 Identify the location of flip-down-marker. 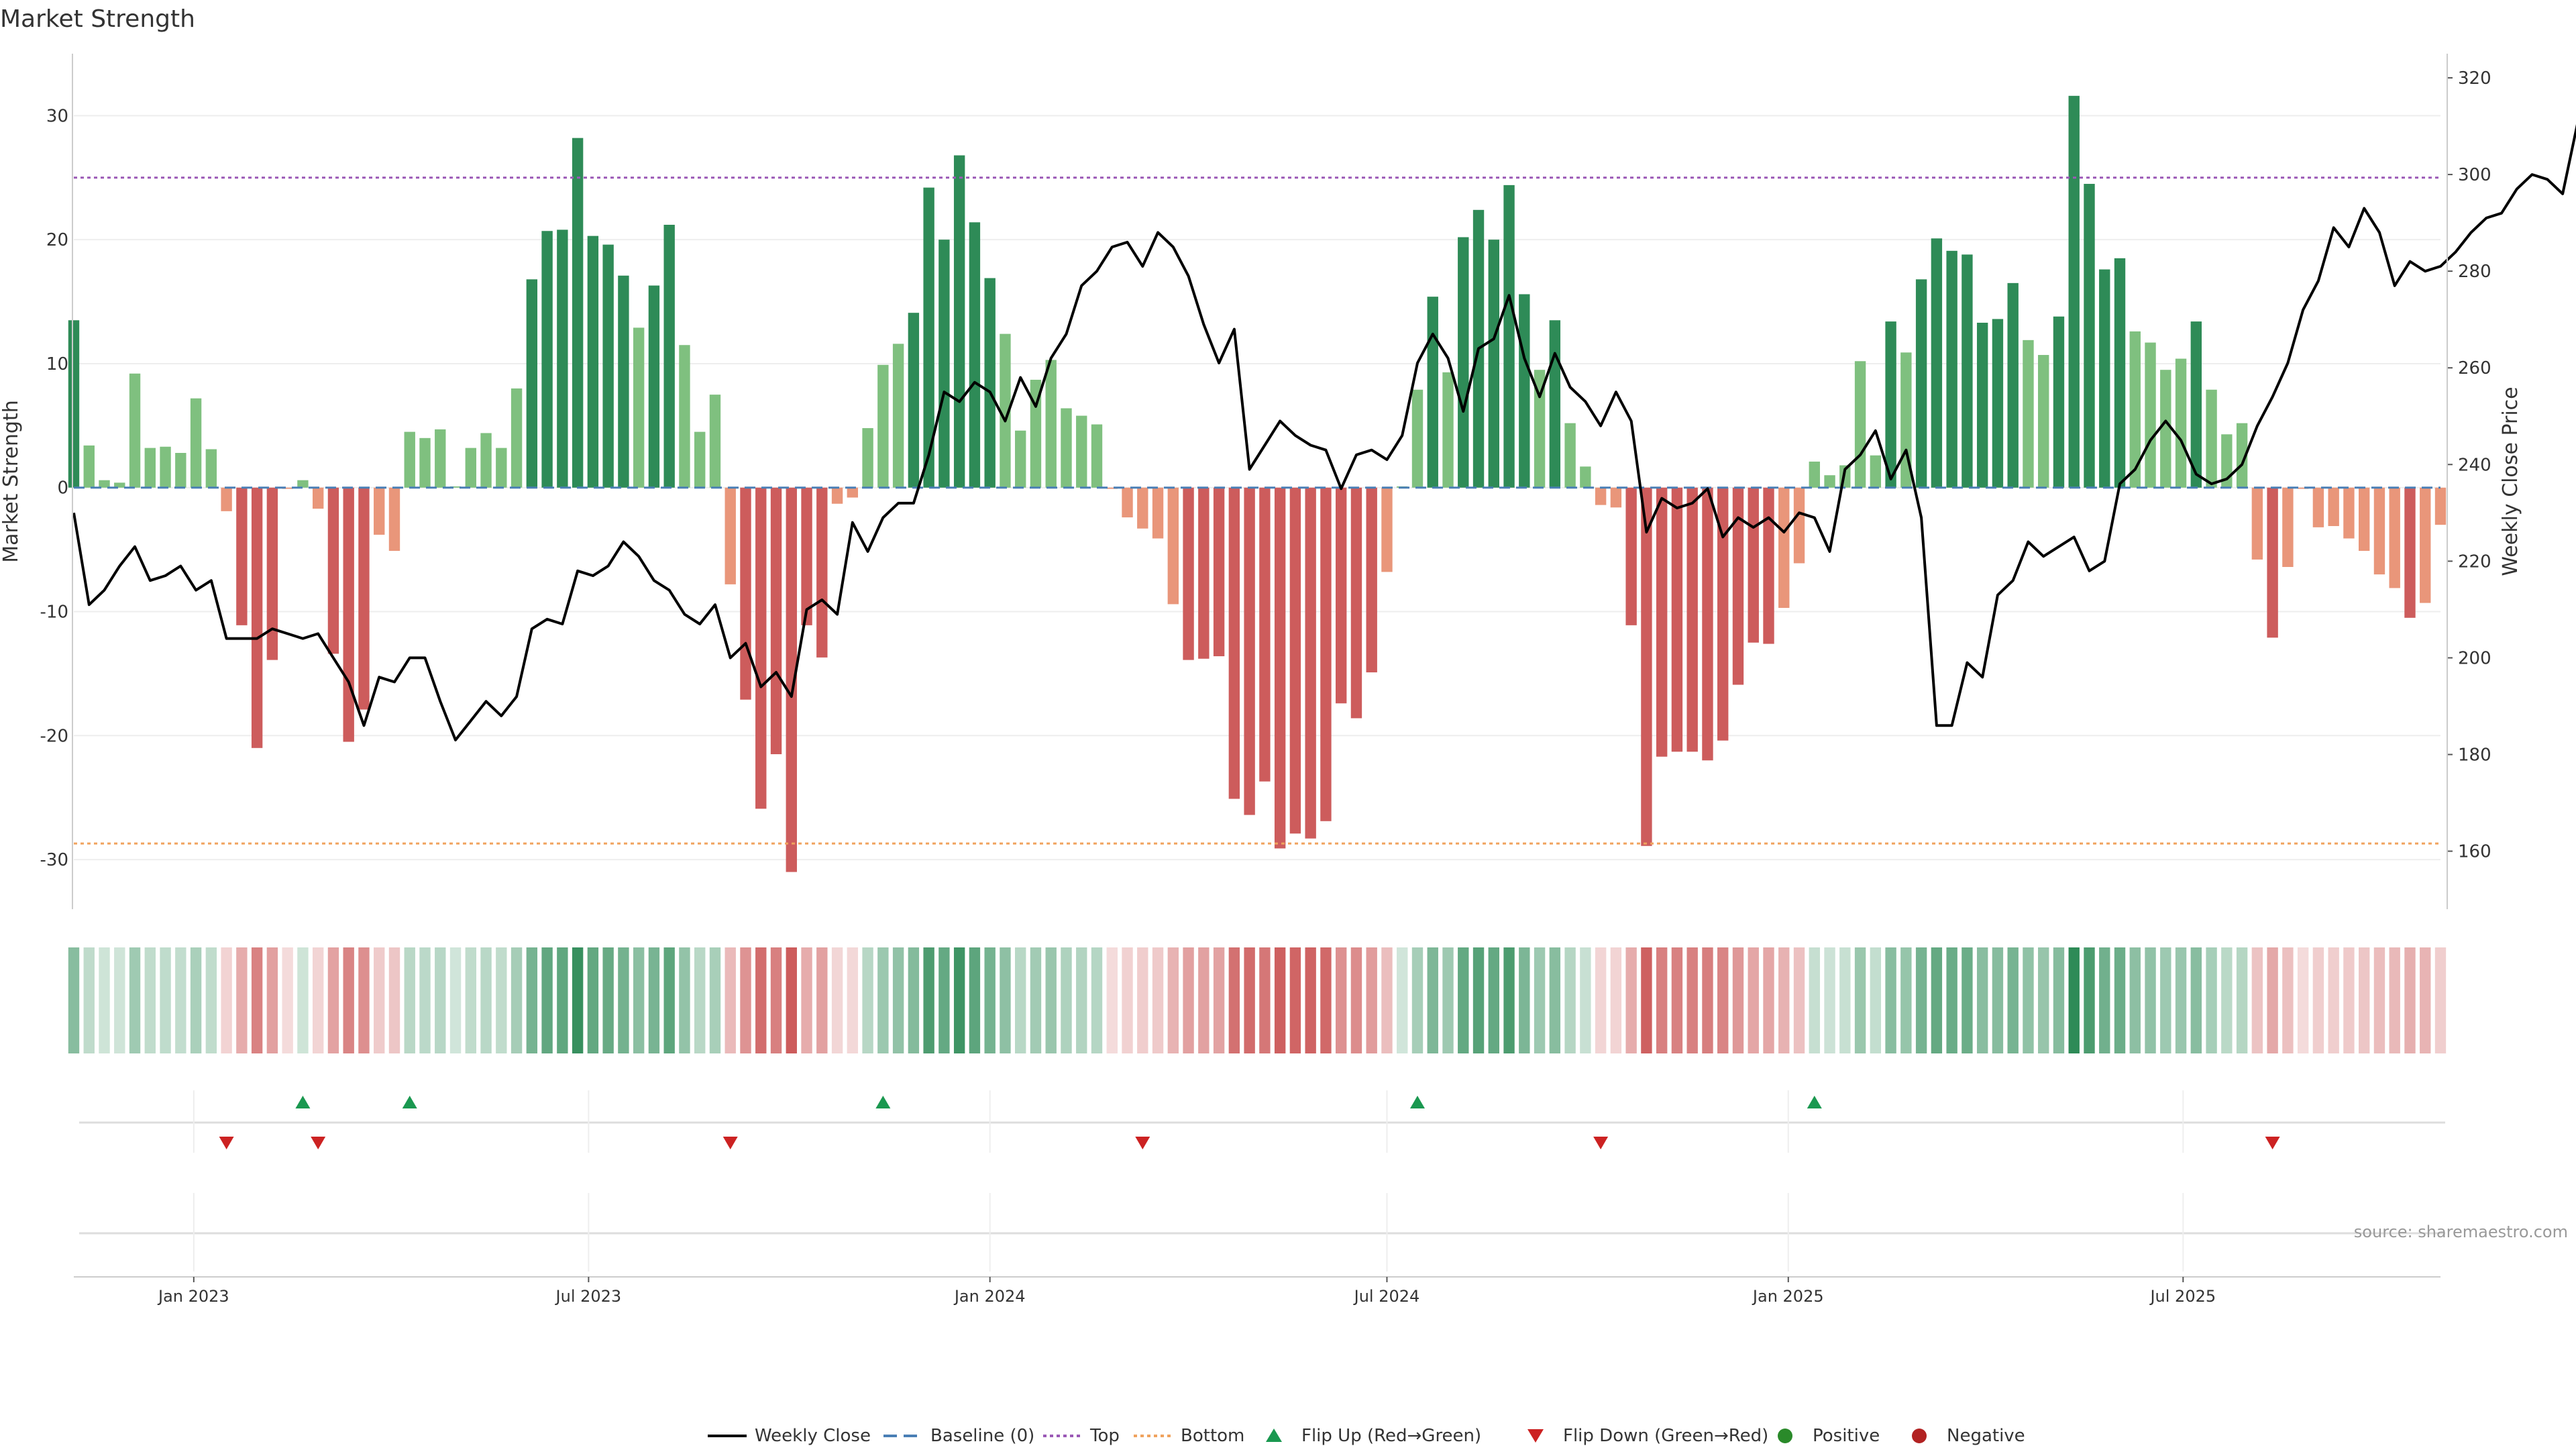
(2272, 1143).